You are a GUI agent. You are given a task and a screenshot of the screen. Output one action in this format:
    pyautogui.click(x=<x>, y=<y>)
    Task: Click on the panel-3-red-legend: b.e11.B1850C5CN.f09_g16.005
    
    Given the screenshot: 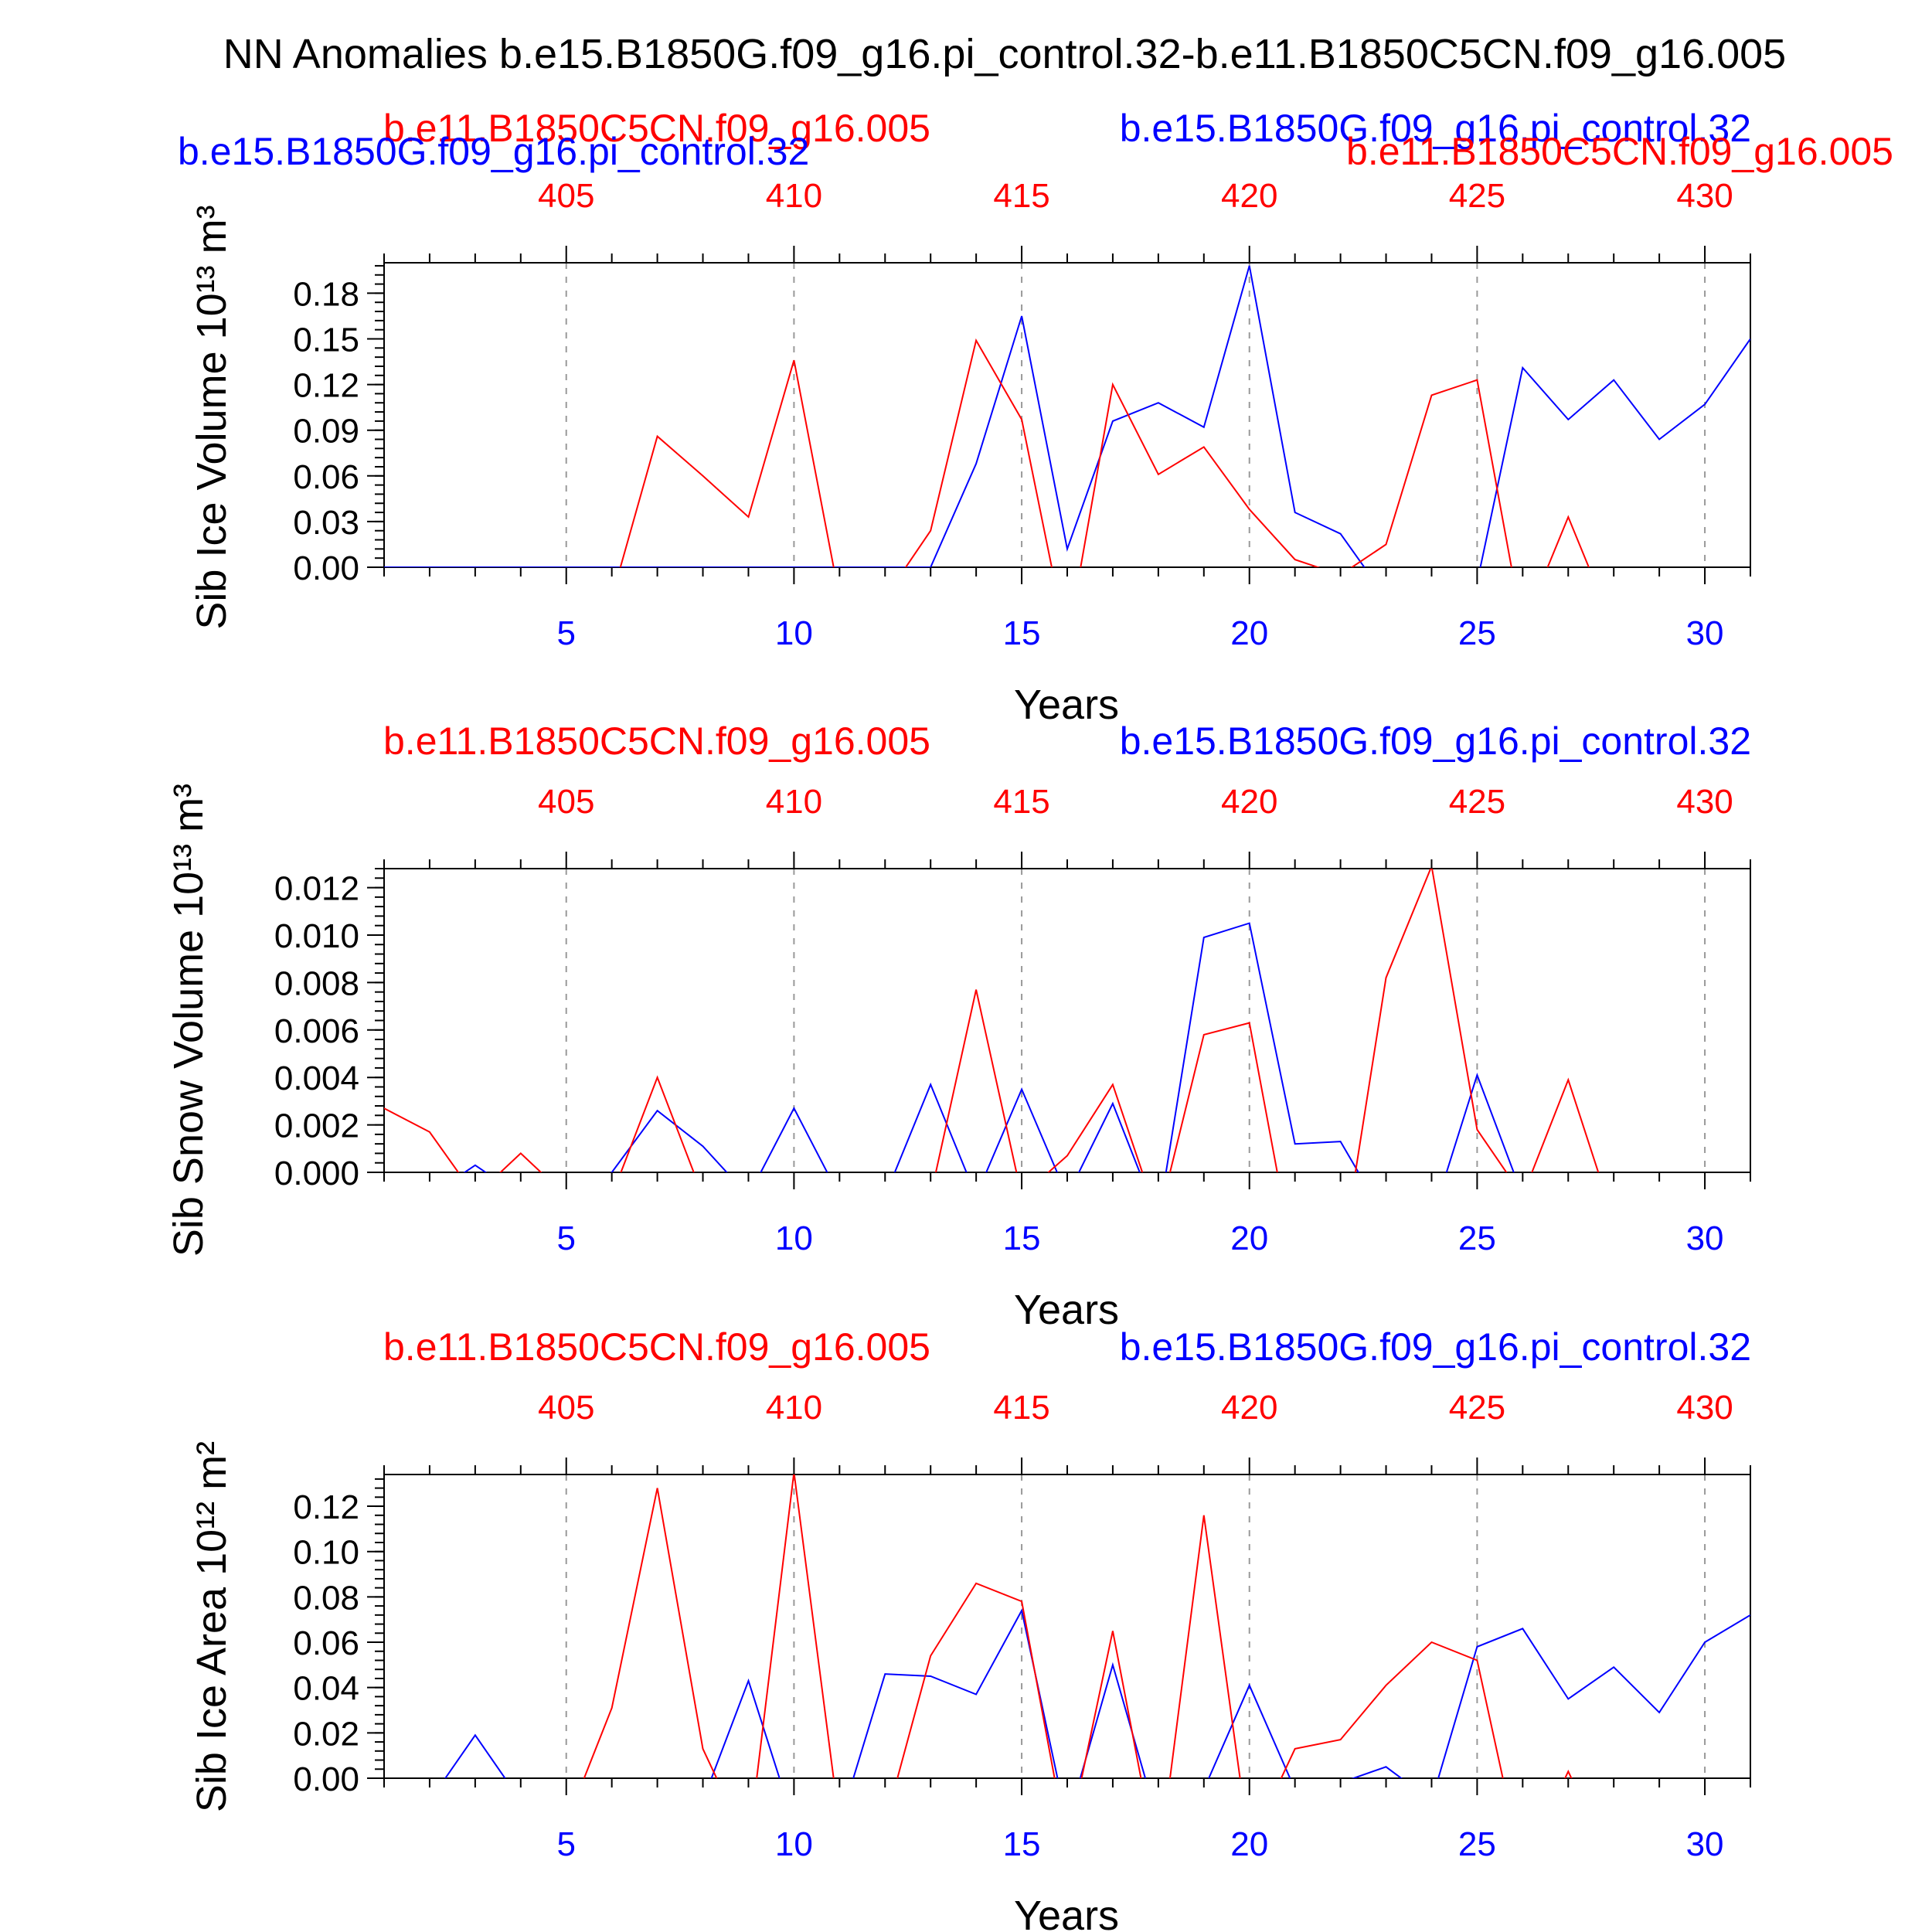 What is the action you would take?
    pyautogui.click(x=656, y=1347)
    